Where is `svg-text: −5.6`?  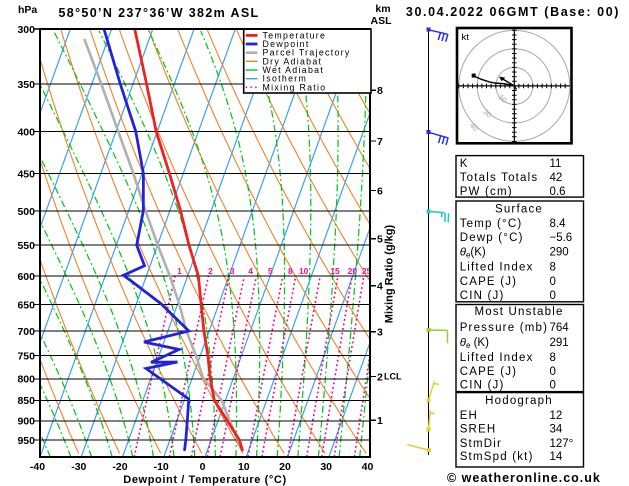 svg-text: −5.6 is located at coordinates (561, 238).